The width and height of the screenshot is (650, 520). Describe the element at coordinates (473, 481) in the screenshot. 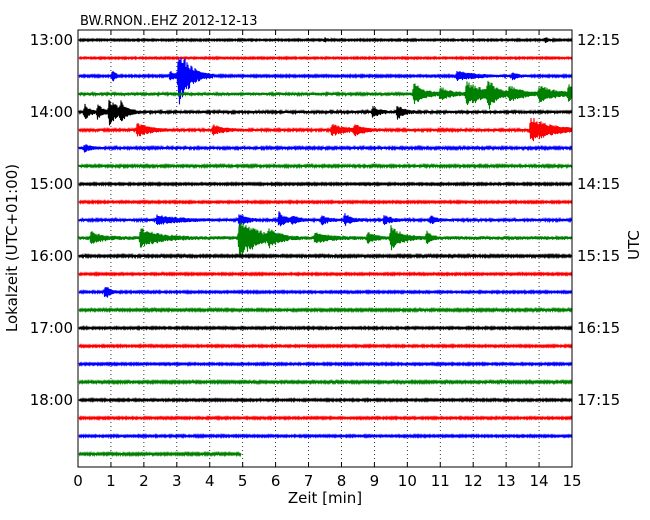

I see `x-tick-label: 12` at that location.